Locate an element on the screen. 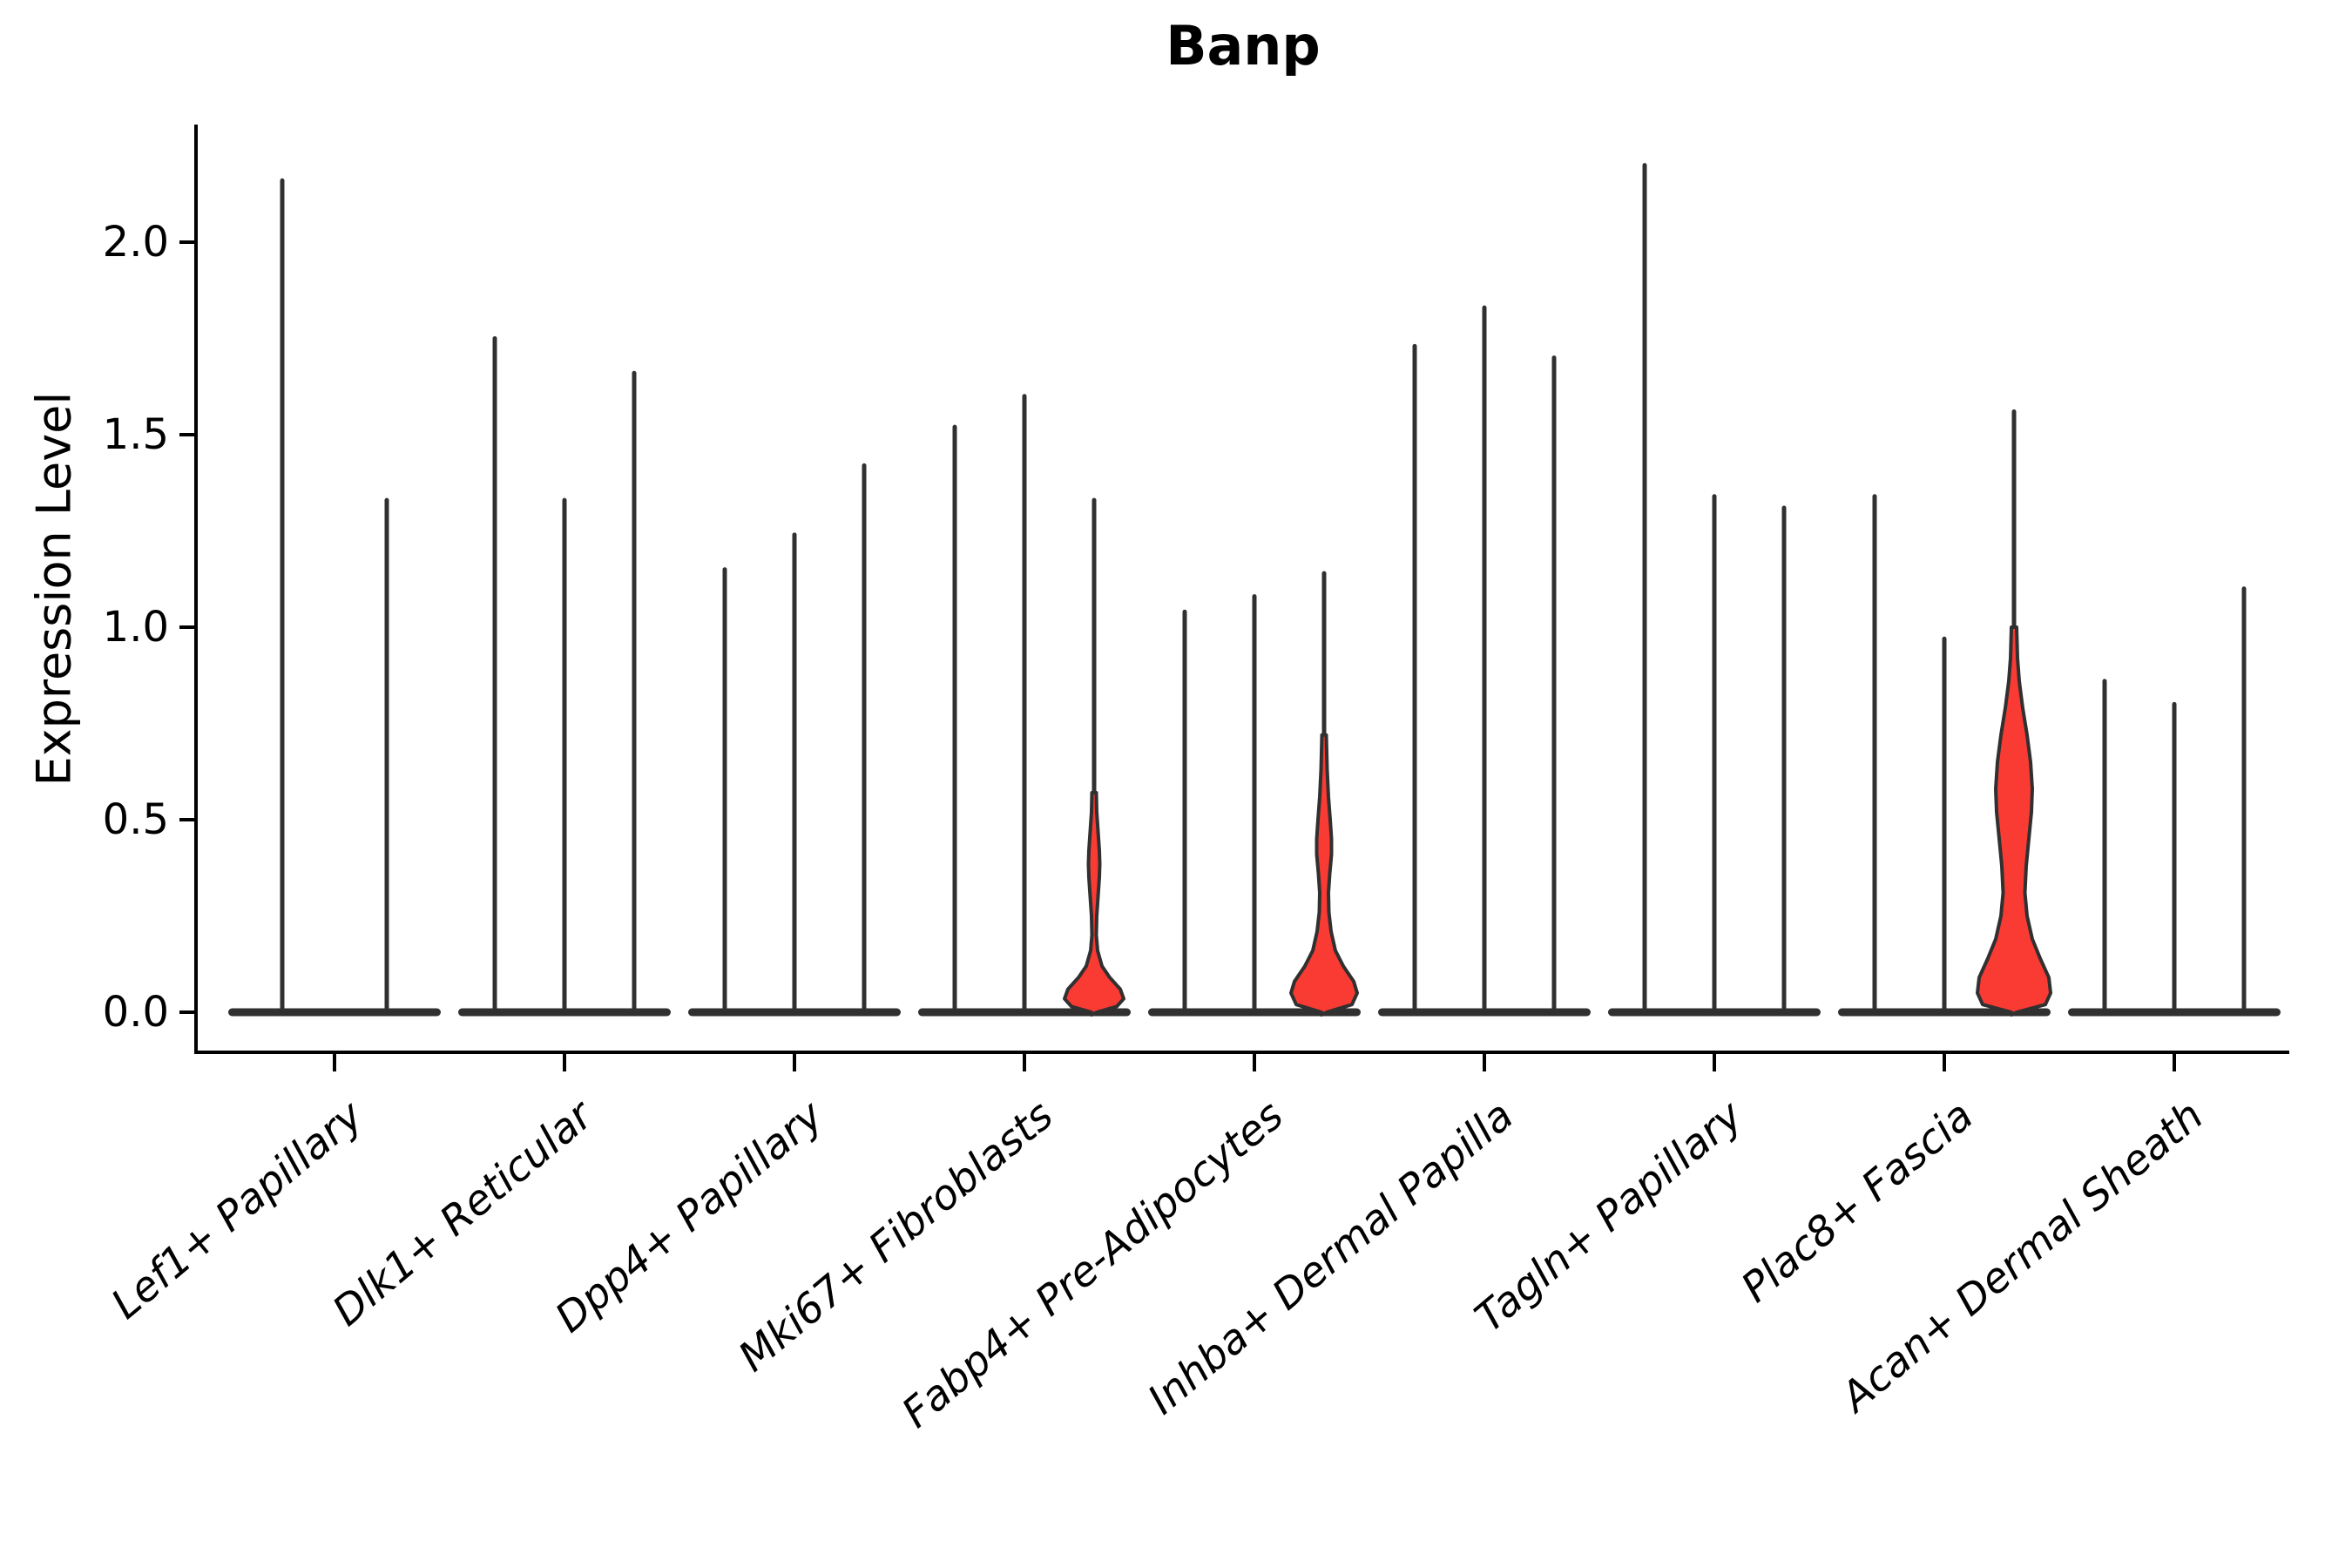 Image resolution: width=2352 pixels, height=1568 pixels. y-tick-label: 1.0 is located at coordinates (135, 628).